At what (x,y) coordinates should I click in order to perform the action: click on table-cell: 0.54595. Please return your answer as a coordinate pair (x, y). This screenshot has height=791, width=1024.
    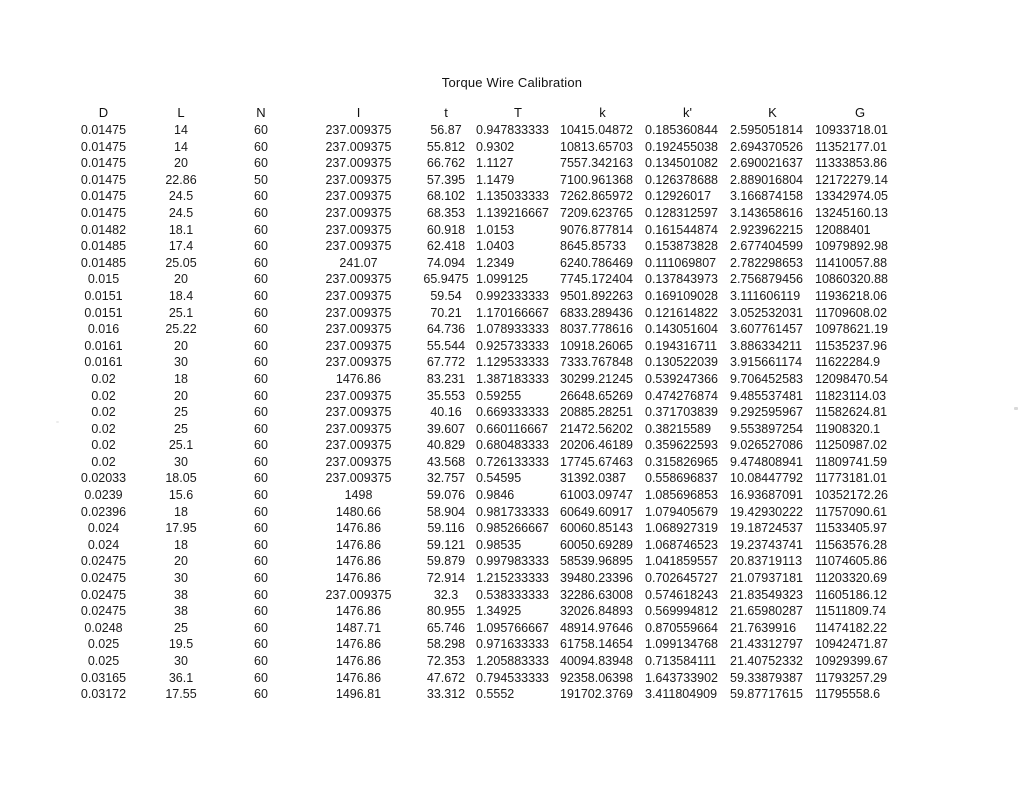
    Looking at the image, I should click on (499, 478).